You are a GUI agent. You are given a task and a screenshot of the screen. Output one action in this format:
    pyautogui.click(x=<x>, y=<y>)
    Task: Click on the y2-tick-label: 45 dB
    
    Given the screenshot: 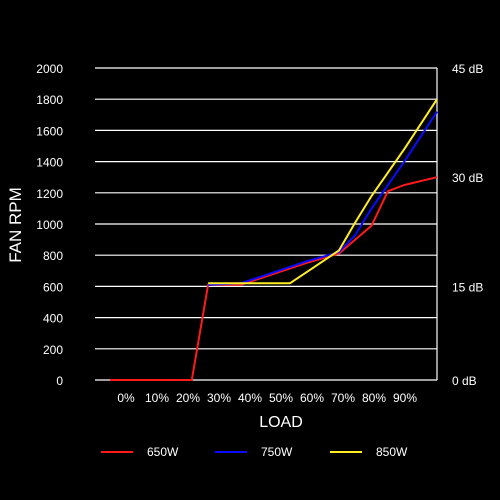 What is the action you would take?
    pyautogui.click(x=467, y=69)
    